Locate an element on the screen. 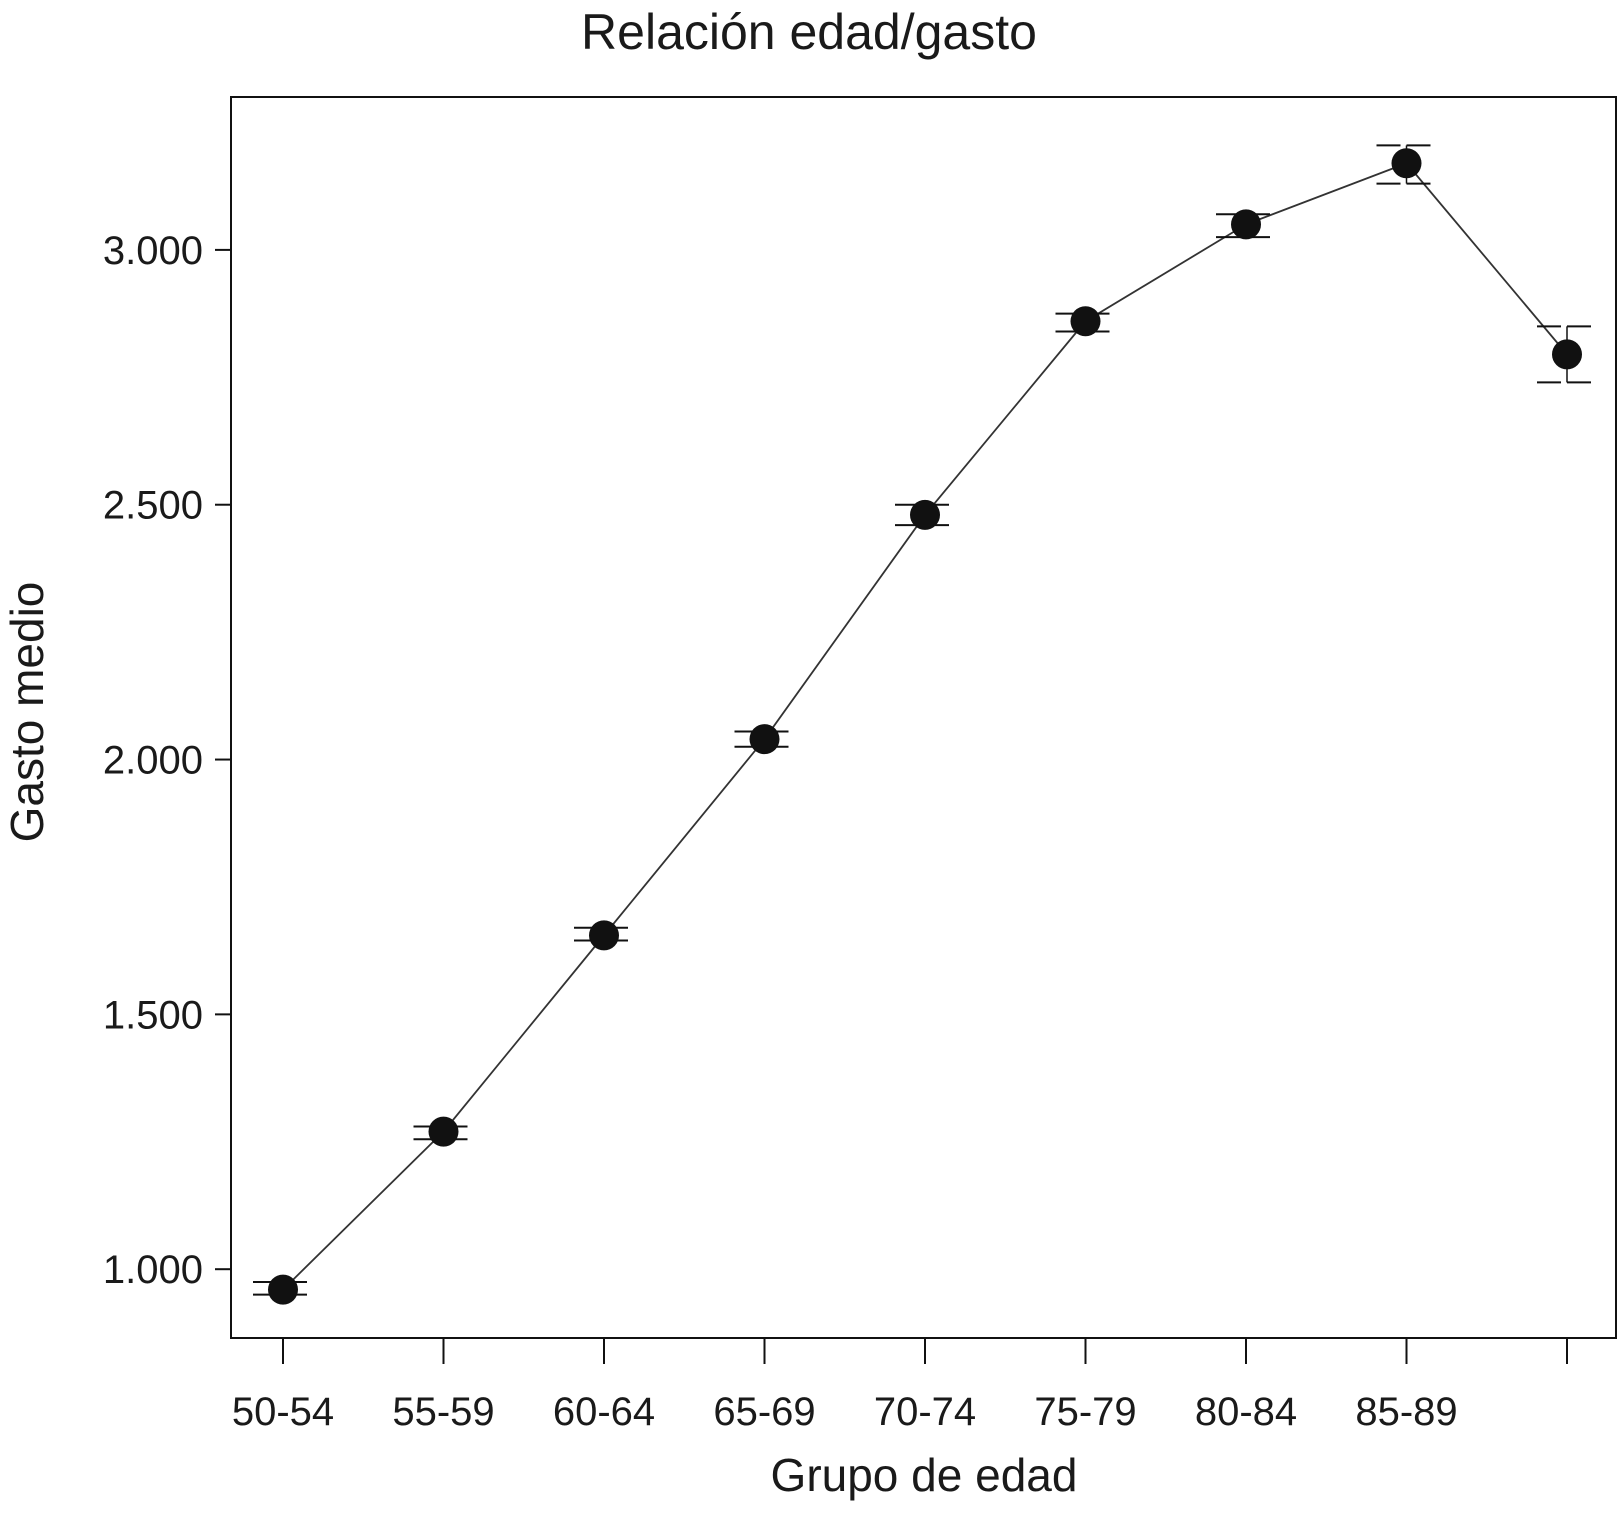 The height and width of the screenshot is (1526, 1618). x-tick-label: 75-79 is located at coordinates (1085, 1412).